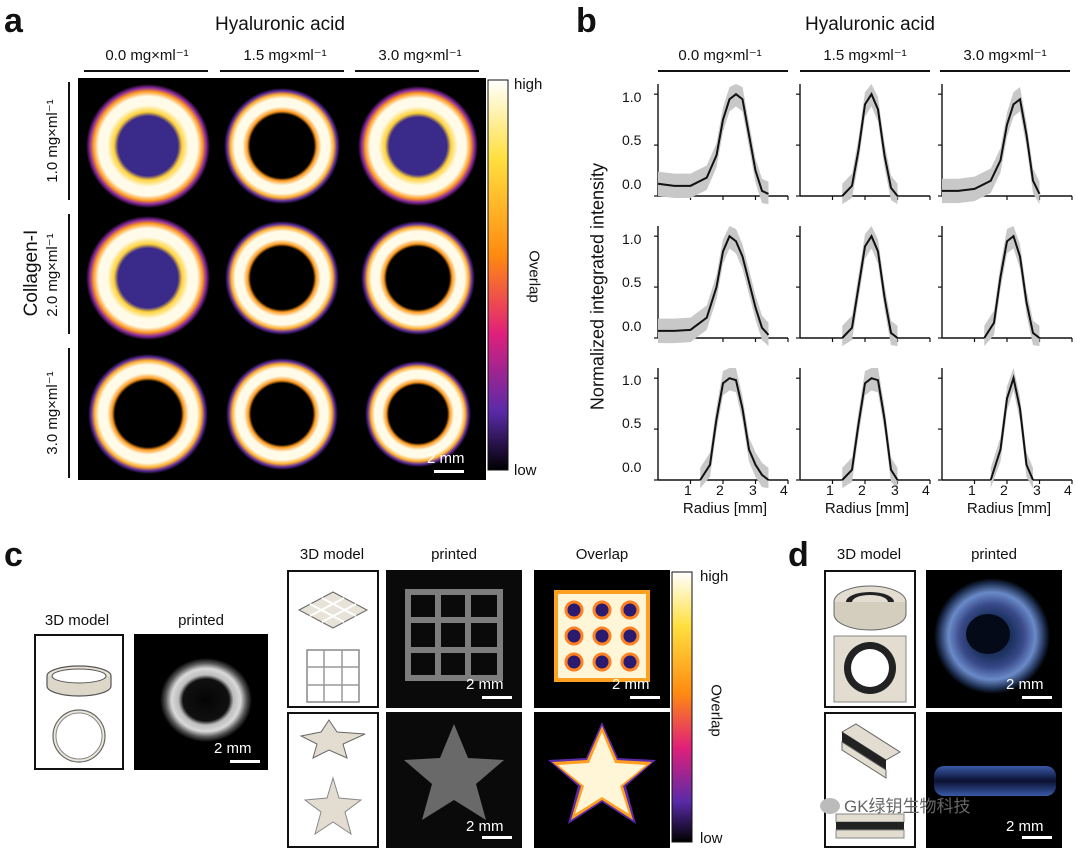 This screenshot has height=856, width=1080. Describe the element at coordinates (13, 555) in the screenshot. I see `panel-label-c: c` at that location.